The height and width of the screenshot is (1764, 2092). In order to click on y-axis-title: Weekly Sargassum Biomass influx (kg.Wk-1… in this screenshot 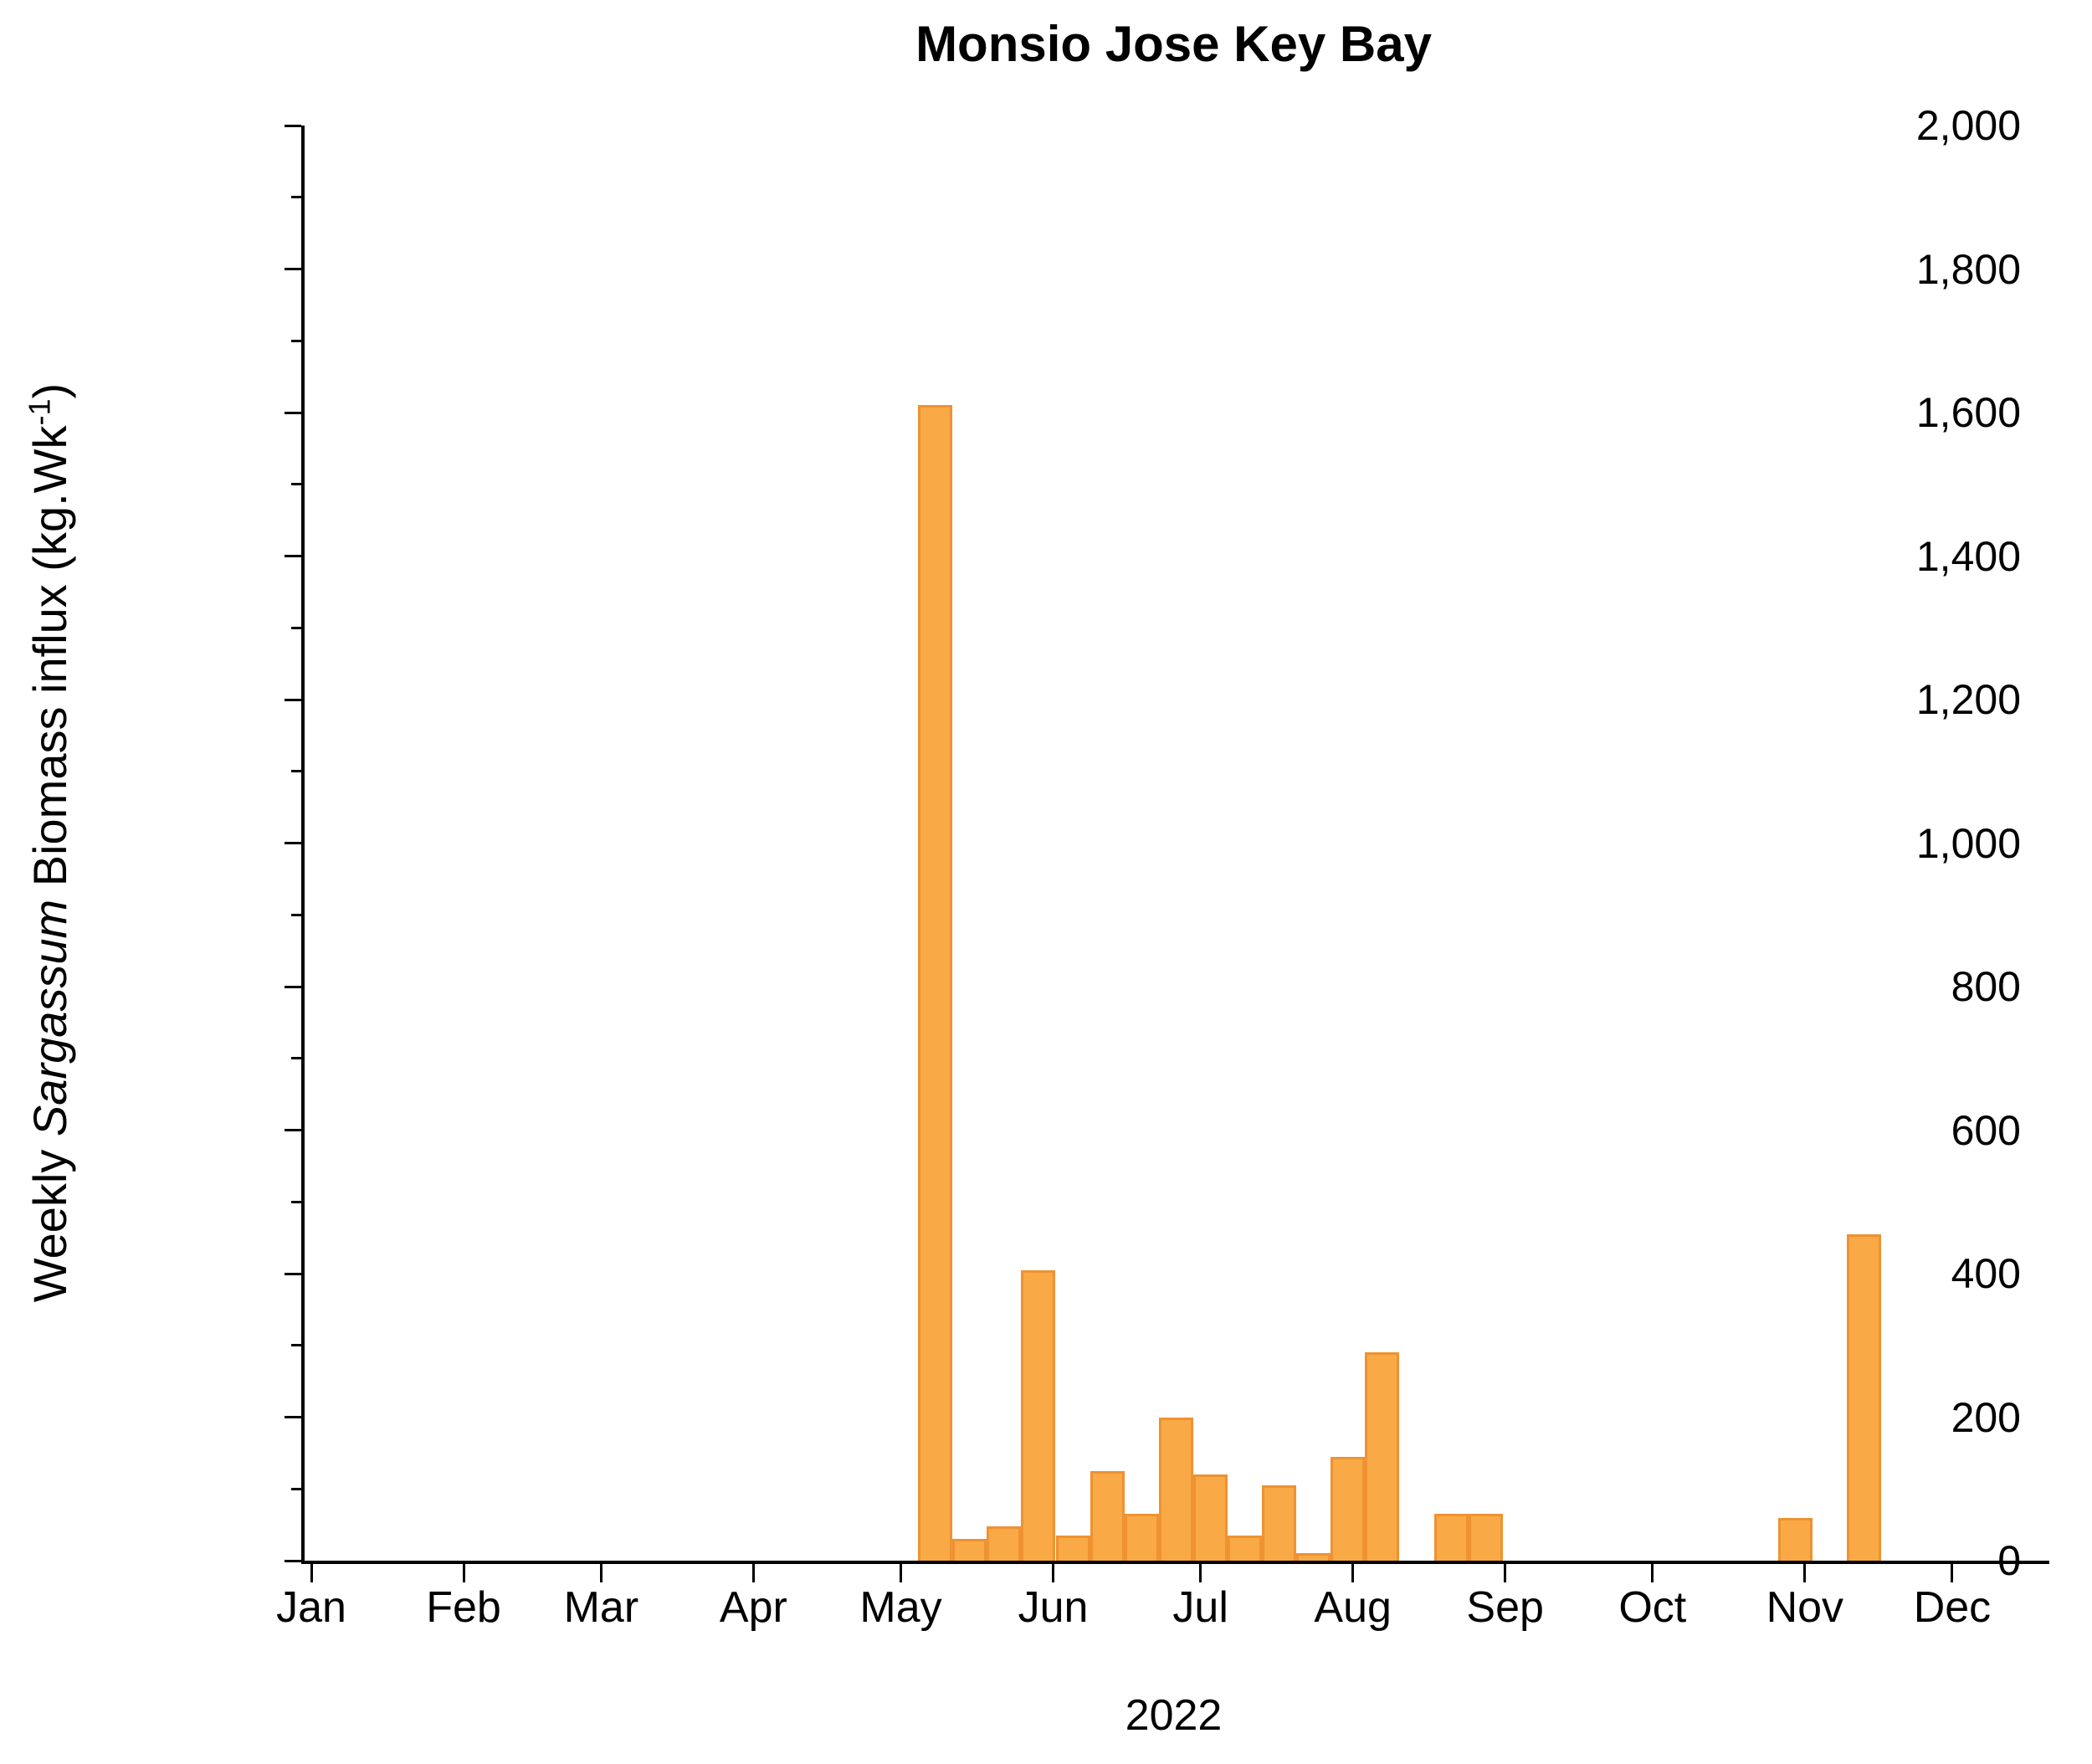, I will do `click(51, 843)`.